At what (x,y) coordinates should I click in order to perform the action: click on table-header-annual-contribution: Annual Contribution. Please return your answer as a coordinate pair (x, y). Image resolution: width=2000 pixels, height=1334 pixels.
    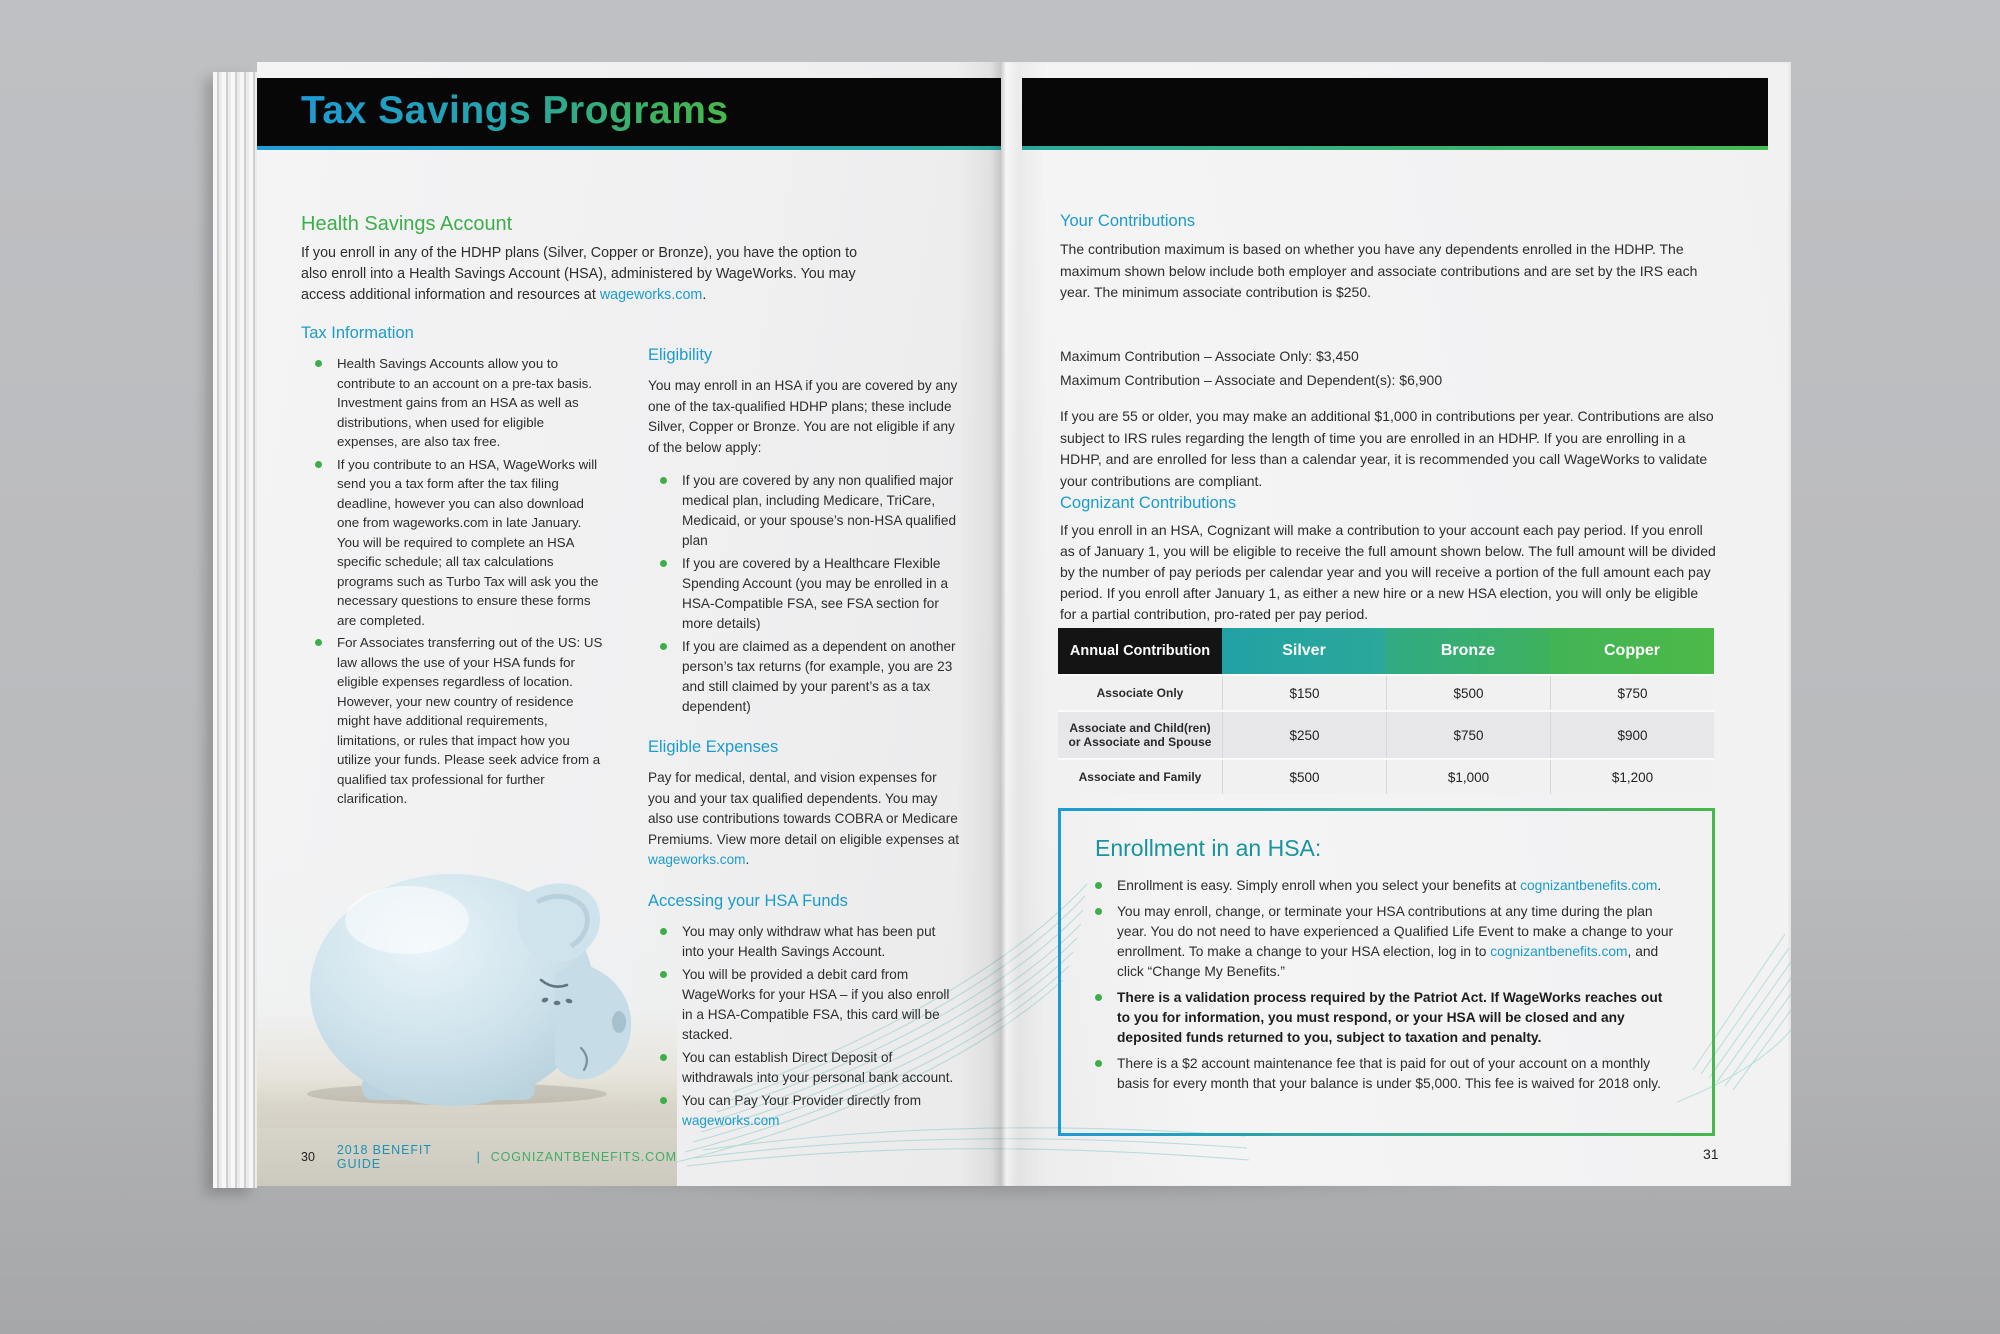
    Looking at the image, I should click on (1140, 651).